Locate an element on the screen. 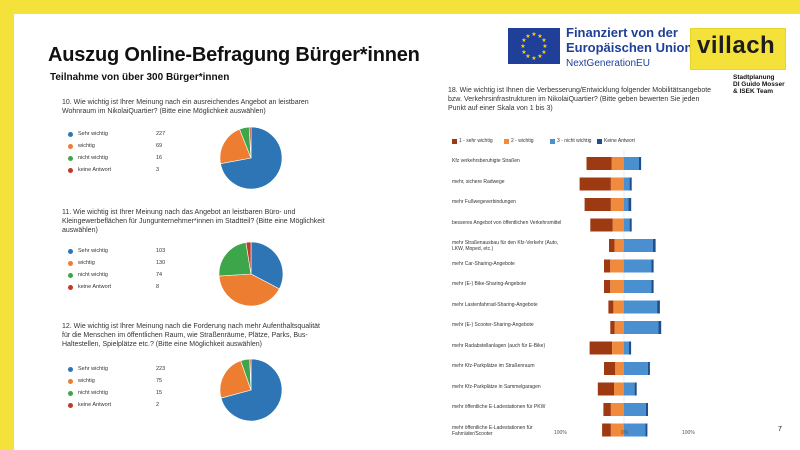  page-subtitle: Teilnahme von über 300 Bürger*innen is located at coordinates (140, 77).